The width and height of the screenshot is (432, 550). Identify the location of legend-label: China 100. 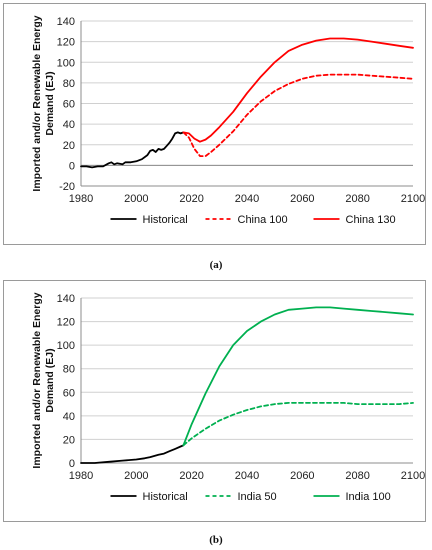
(263, 220).